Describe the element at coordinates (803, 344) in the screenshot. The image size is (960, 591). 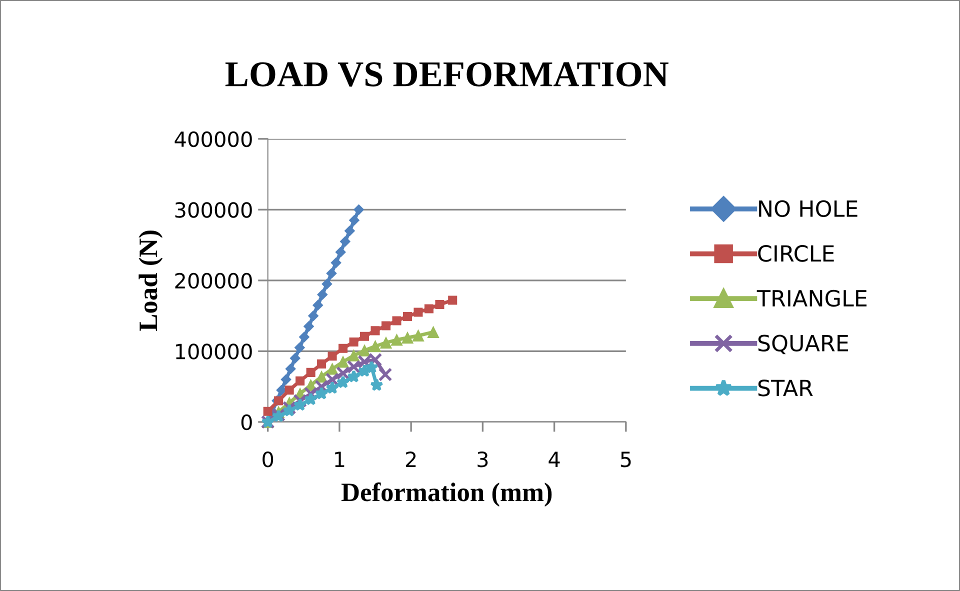
I see `legend-label: SQUARE` at that location.